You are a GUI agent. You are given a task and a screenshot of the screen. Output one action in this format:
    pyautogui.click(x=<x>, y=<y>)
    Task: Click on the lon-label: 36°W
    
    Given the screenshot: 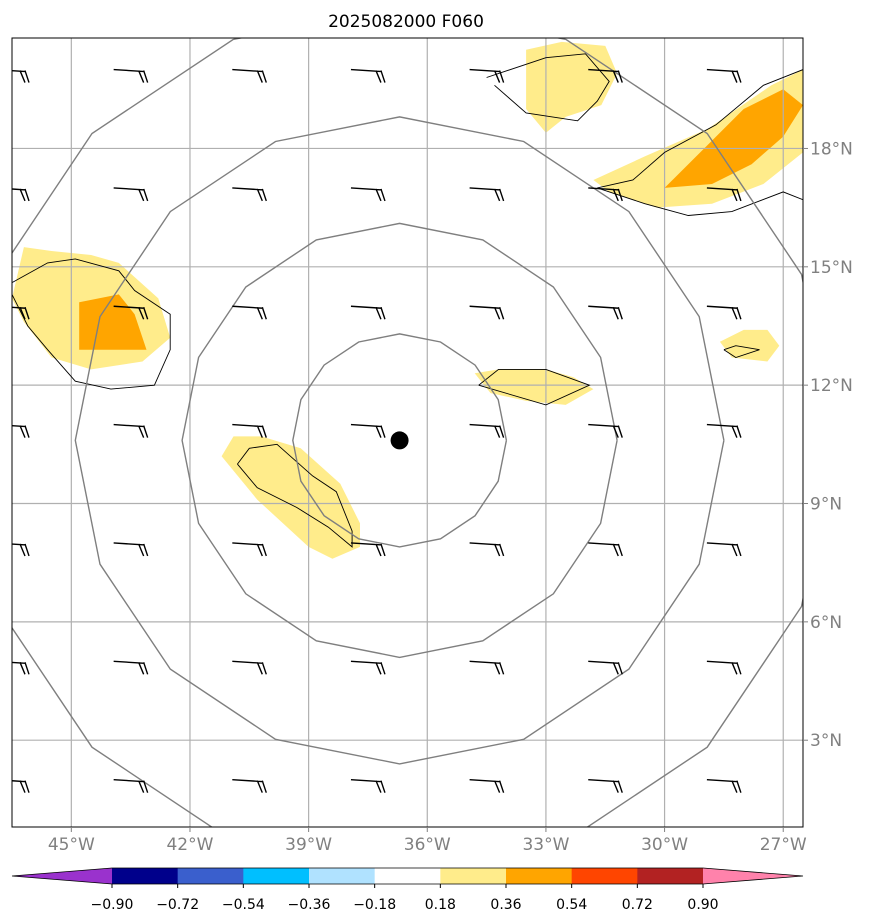 What is the action you would take?
    pyautogui.click(x=427, y=845)
    